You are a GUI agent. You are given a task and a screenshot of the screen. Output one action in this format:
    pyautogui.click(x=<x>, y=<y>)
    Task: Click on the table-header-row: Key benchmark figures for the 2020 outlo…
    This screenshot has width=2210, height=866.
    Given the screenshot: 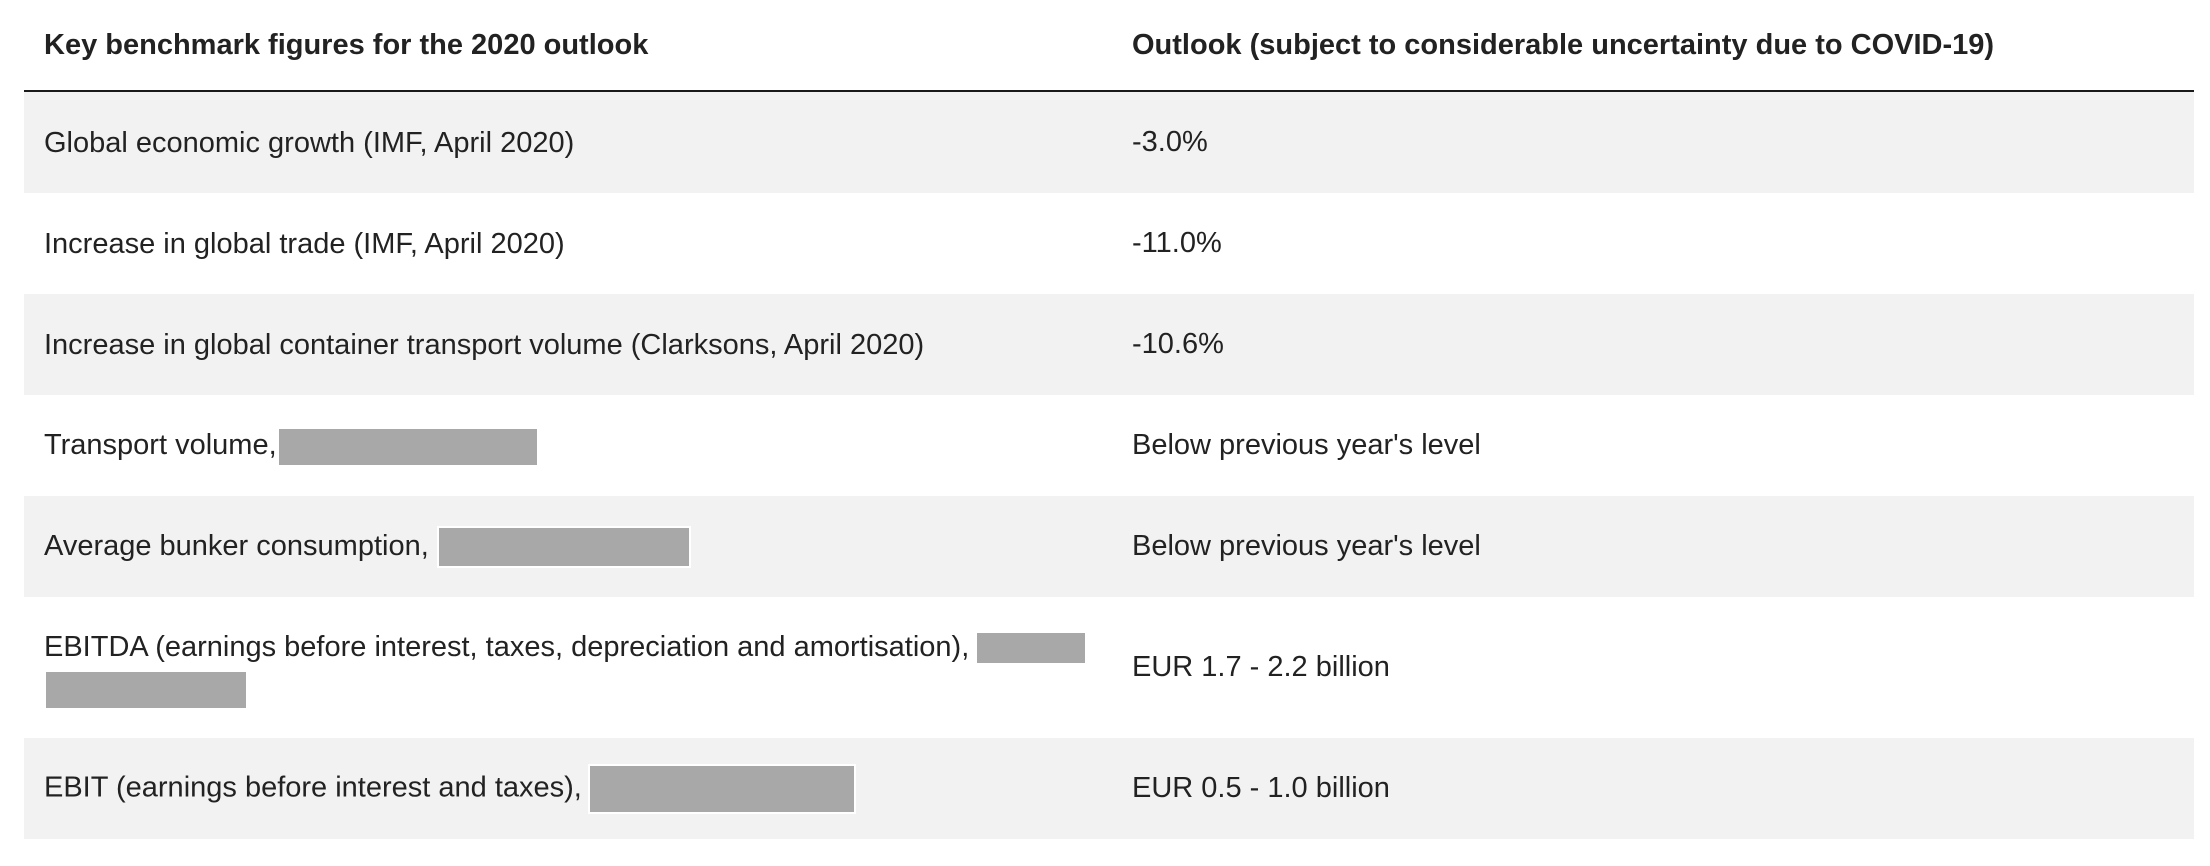 What is the action you would take?
    pyautogui.click(x=1109, y=46)
    